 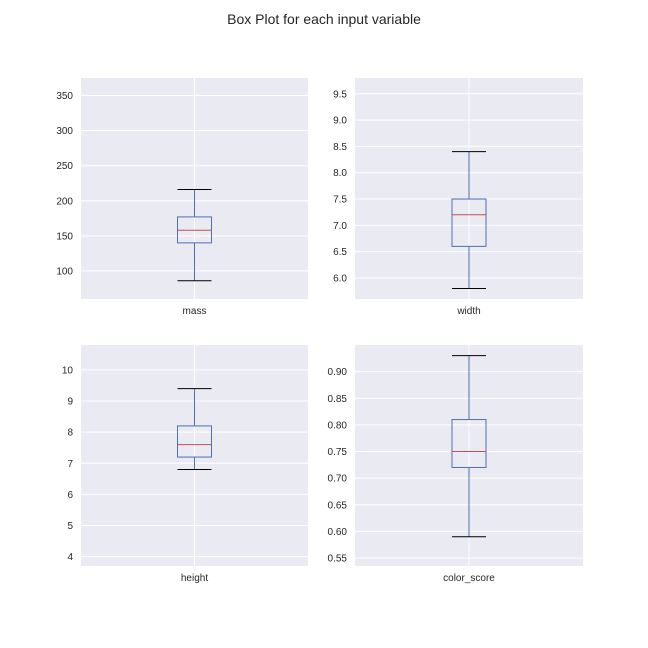 What do you see at coordinates (338, 505) in the screenshot?
I see `y-tick-label: 0.65` at bounding box center [338, 505].